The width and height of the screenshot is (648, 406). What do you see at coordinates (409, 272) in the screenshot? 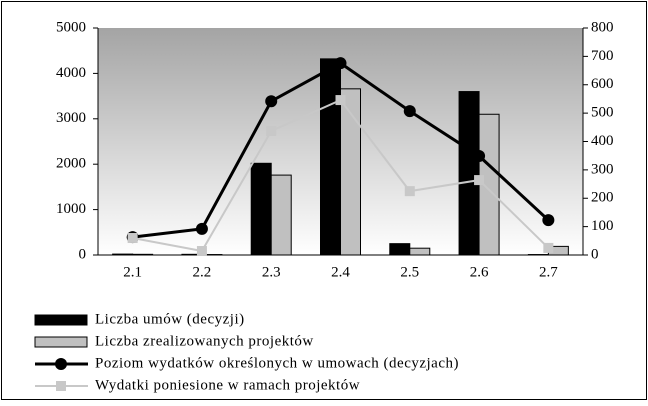
I see `x-tick-label: 2.5` at bounding box center [409, 272].